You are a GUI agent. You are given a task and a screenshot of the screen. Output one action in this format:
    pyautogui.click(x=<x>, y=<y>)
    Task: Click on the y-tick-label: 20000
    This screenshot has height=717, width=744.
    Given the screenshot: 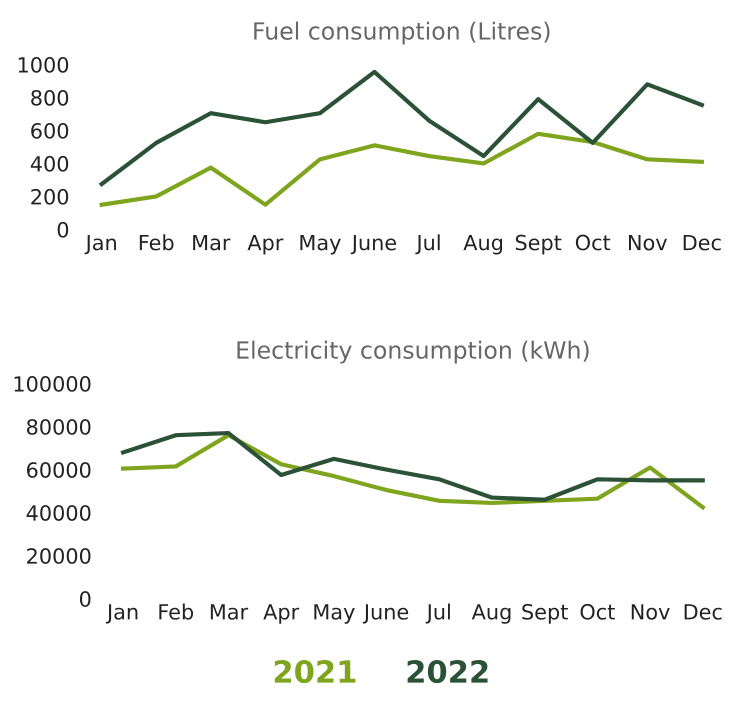 What is the action you would take?
    pyautogui.click(x=58, y=556)
    